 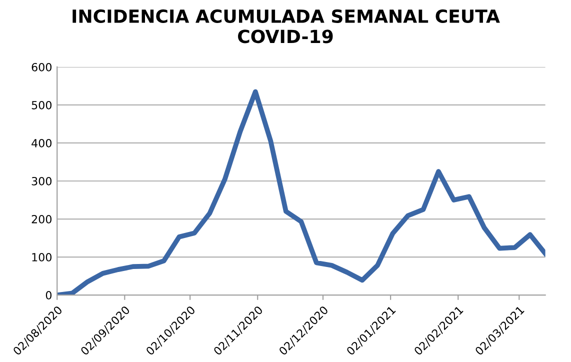 What do you see at coordinates (42, 181) in the screenshot?
I see `y-tick-label: 300` at bounding box center [42, 181].